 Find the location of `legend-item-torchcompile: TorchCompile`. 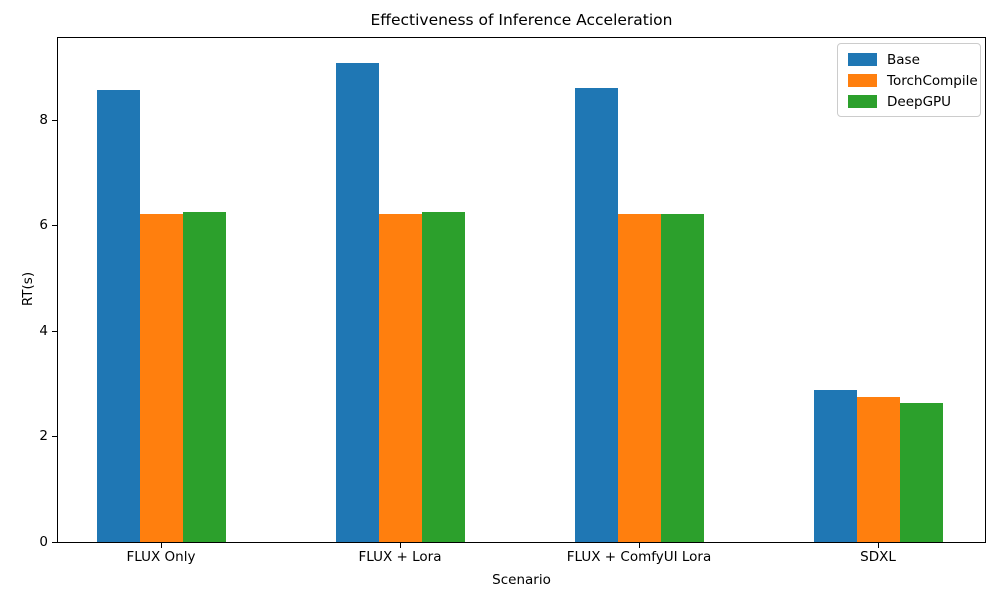

legend-item-torchcompile: TorchCompile is located at coordinates (909, 80).